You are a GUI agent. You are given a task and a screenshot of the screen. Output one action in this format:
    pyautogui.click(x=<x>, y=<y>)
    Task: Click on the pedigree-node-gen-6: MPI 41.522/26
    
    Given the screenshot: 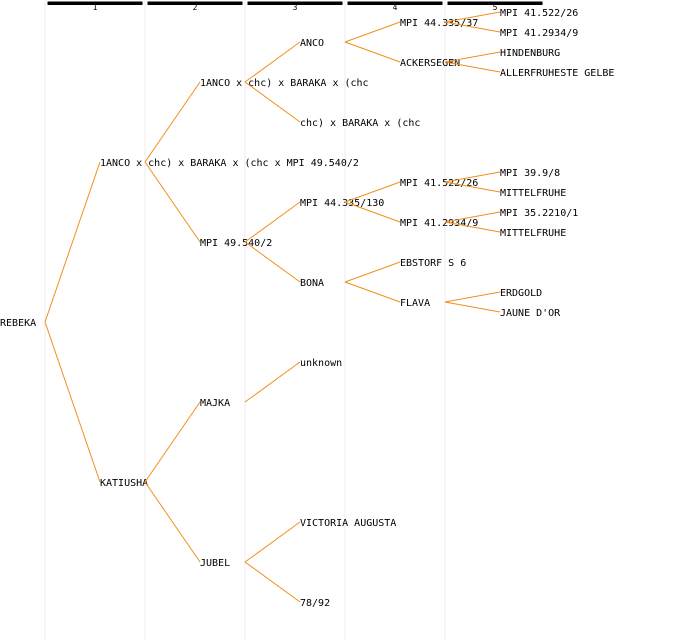 What is the action you would take?
    pyautogui.click(x=539, y=13)
    